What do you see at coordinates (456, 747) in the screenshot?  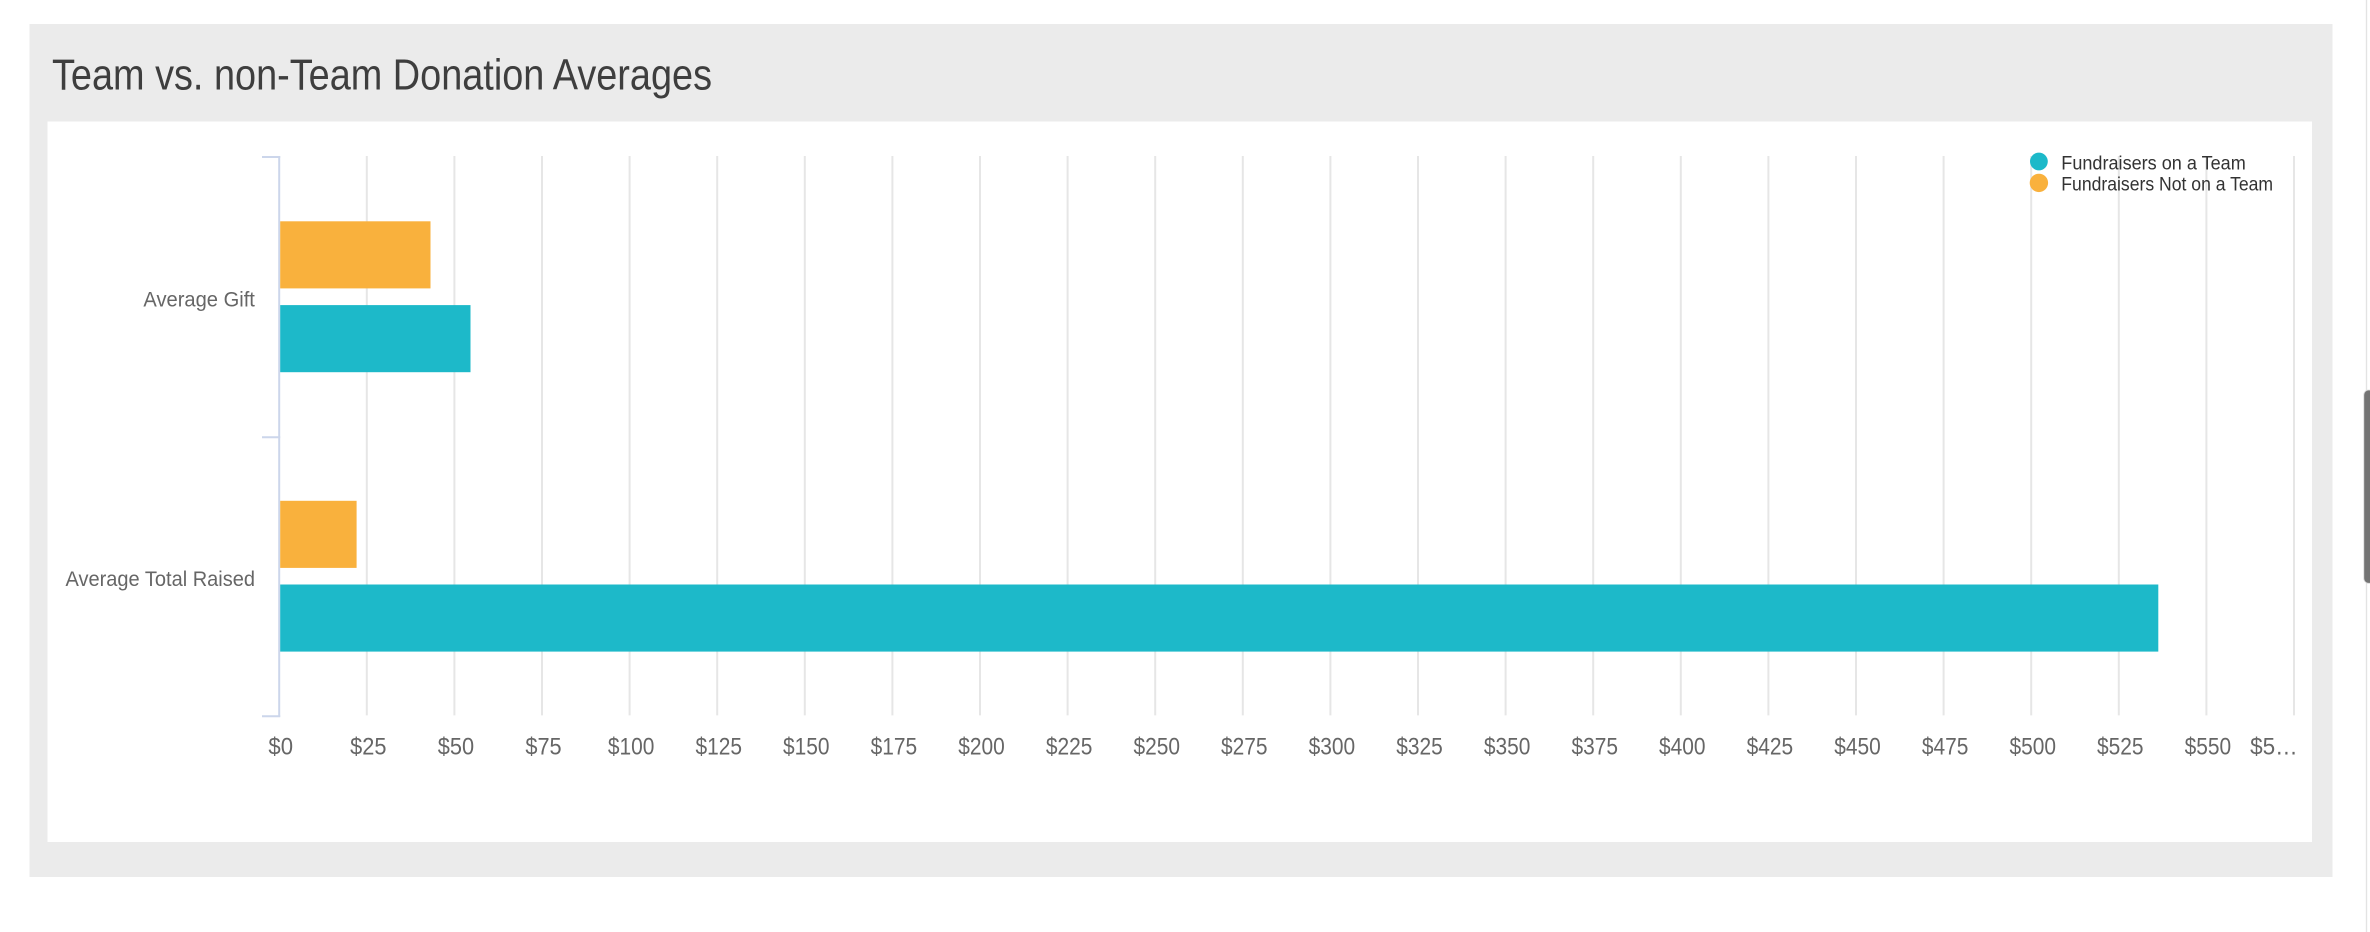 I see `svg-text: $50` at bounding box center [456, 747].